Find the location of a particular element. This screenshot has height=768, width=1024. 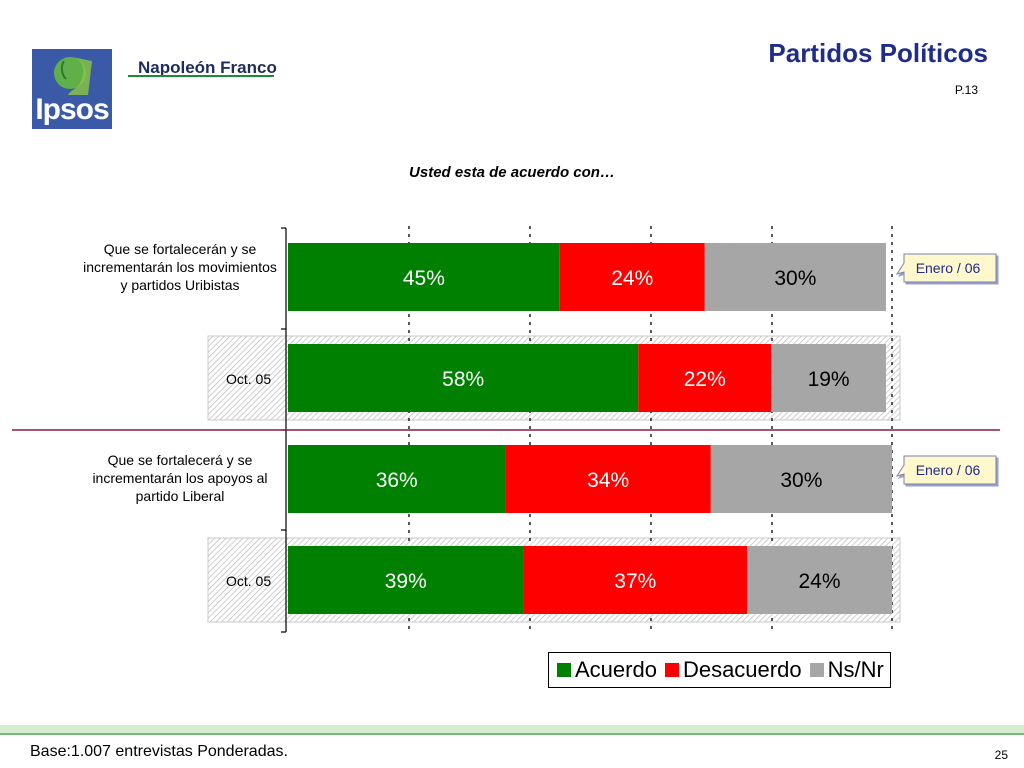

footer-note: Base:1.007 entrevistas Ponderadas. is located at coordinates (159, 751).